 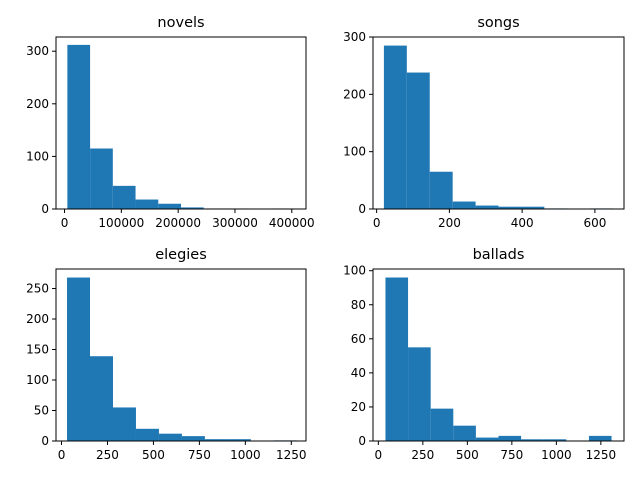 What do you see at coordinates (178, 223) in the screenshot?
I see `x-tick-label: 200000` at bounding box center [178, 223].